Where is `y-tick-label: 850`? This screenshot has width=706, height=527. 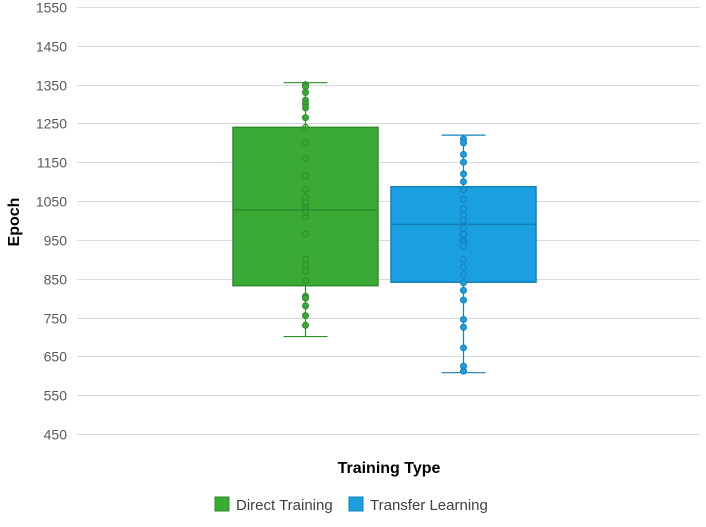
y-tick-label: 850 is located at coordinates (56, 280).